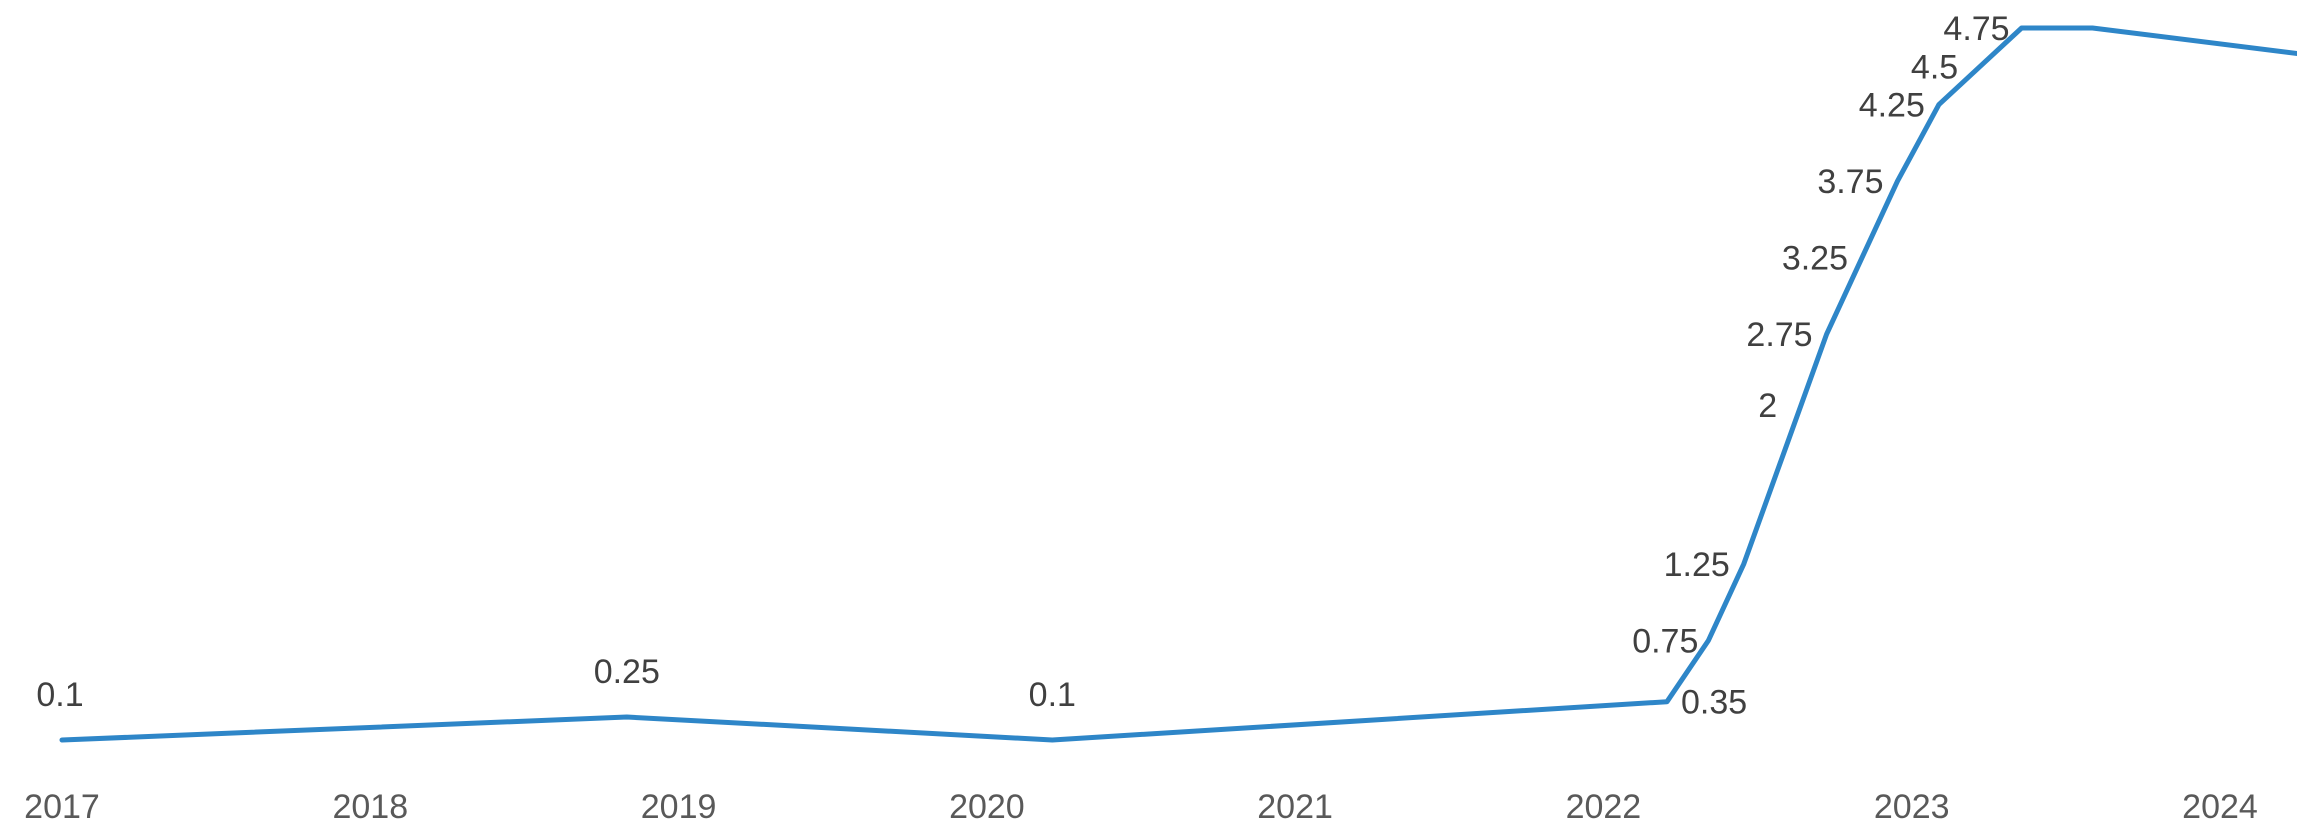 This screenshot has width=2297, height=825. I want to click on data-label: 4.25, so click(1892, 106).